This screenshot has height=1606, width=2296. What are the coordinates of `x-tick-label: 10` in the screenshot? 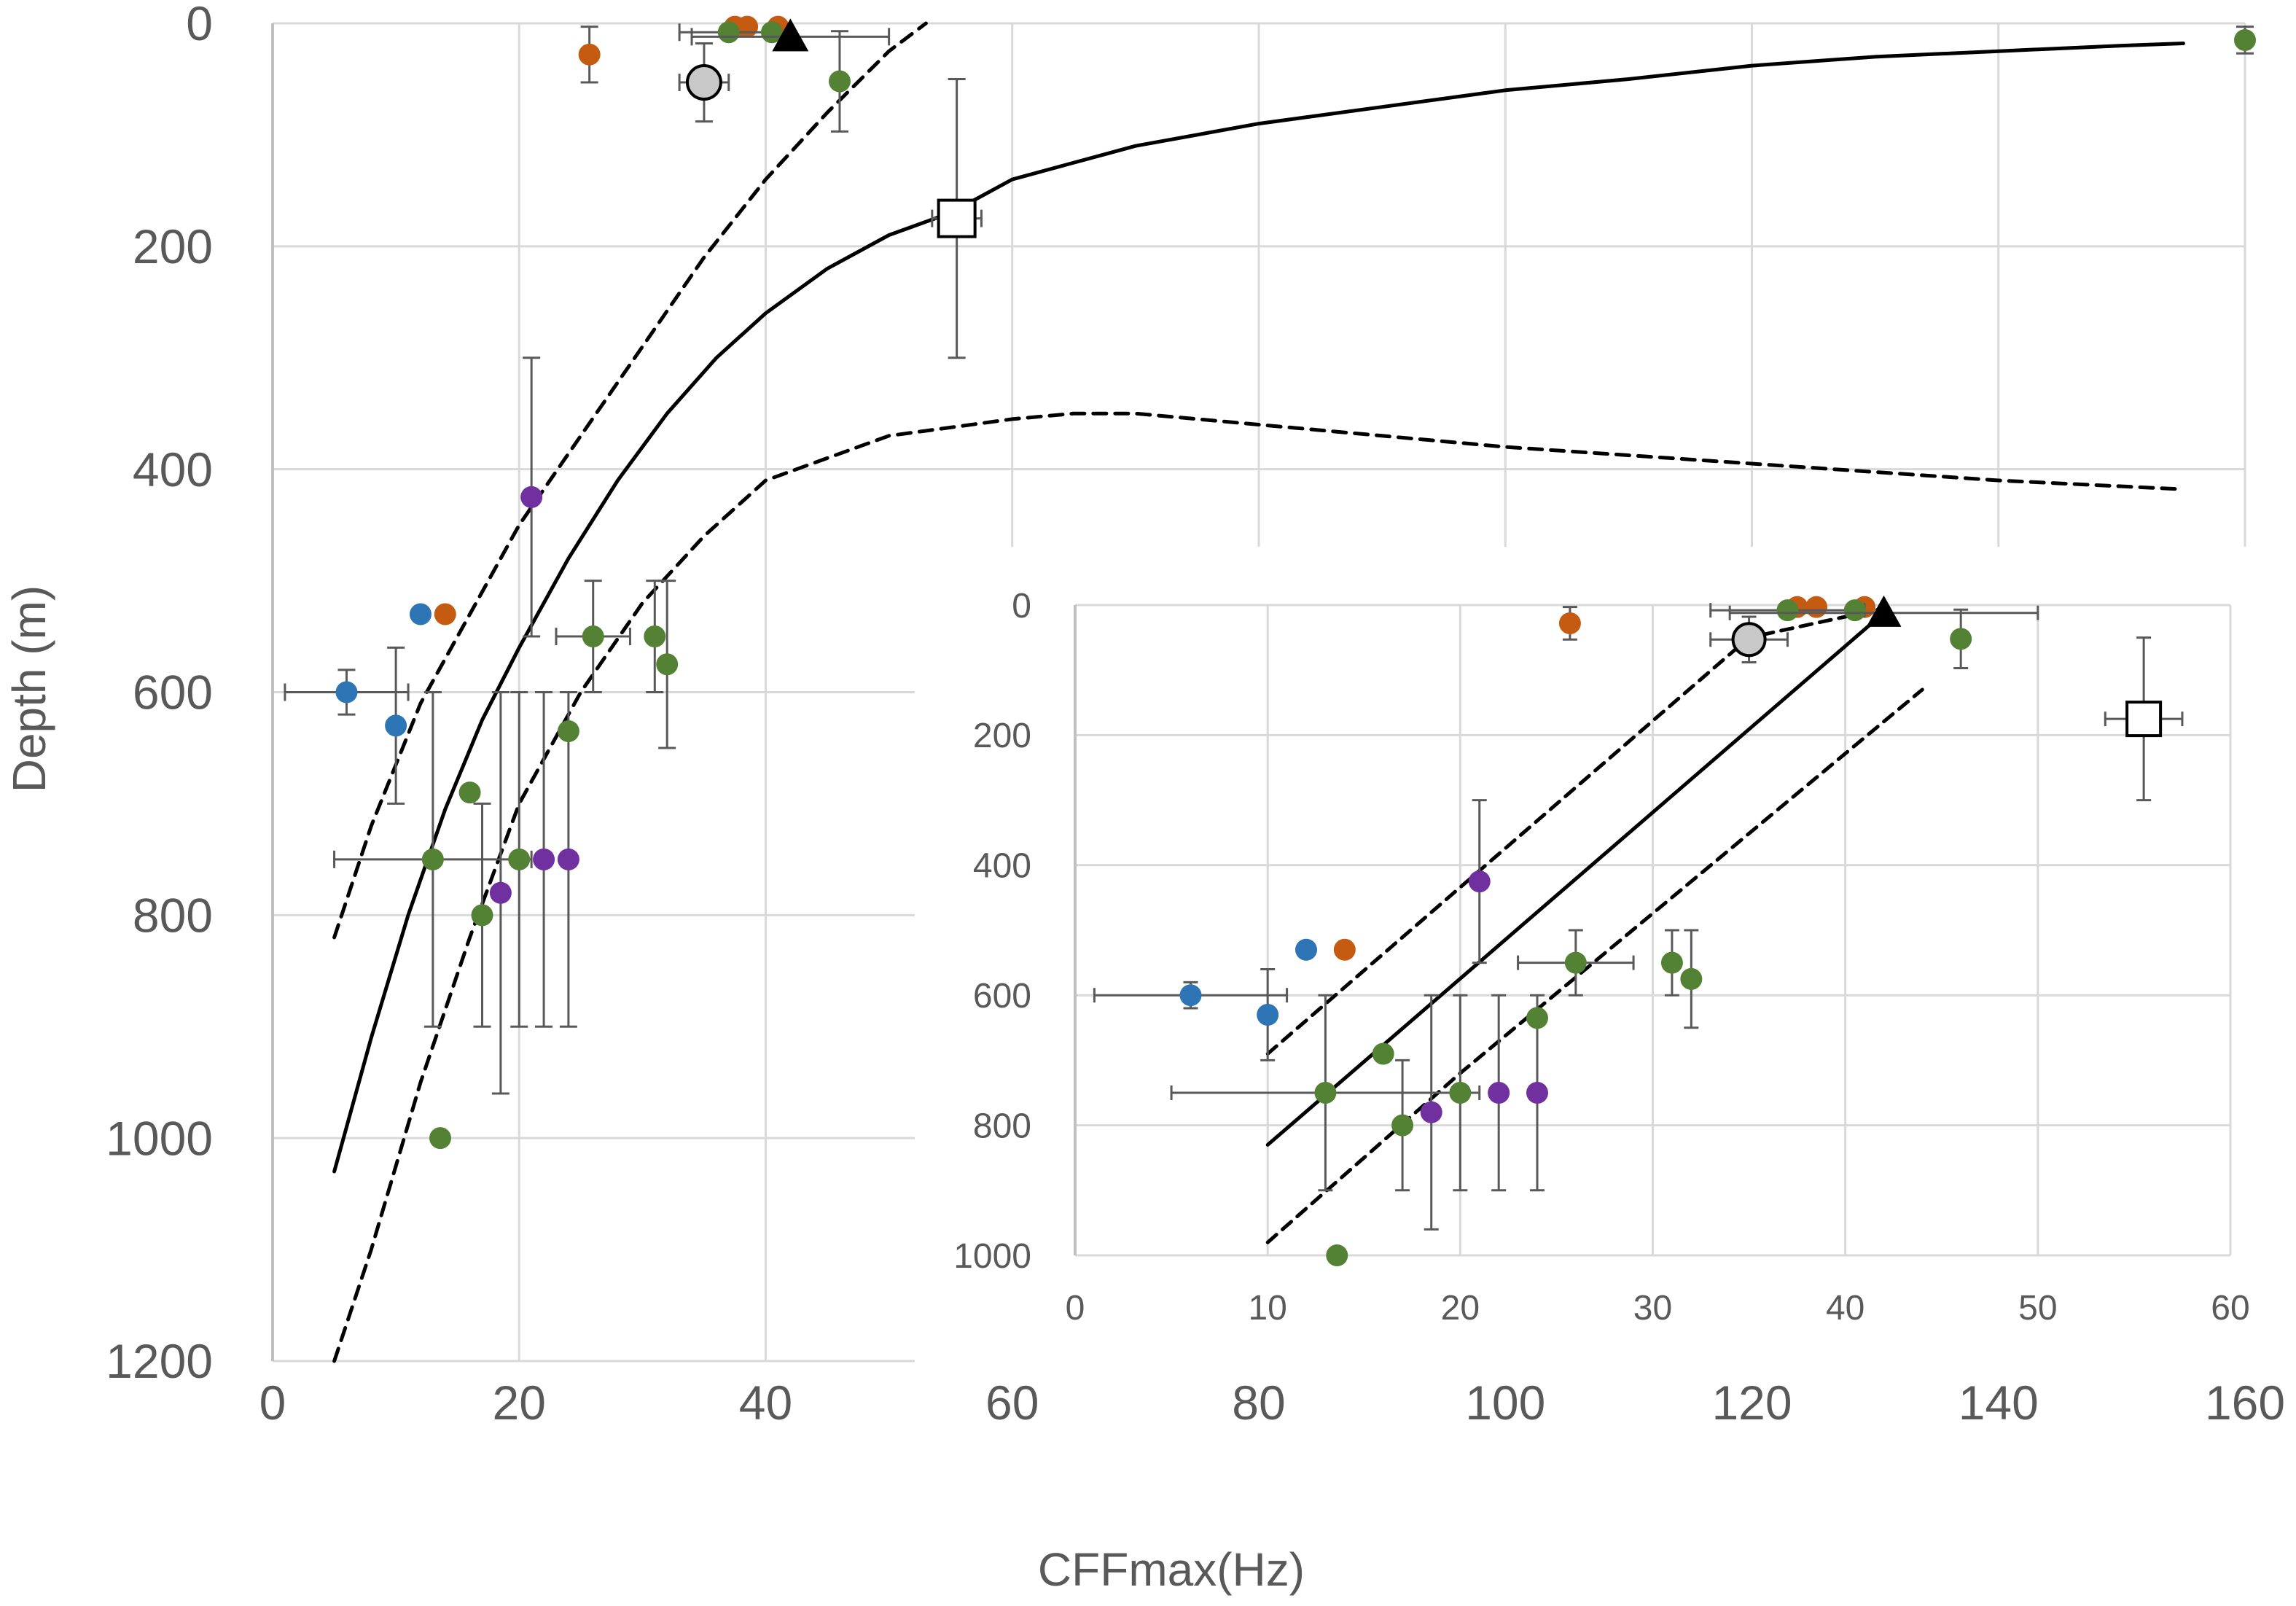 It's located at (1267, 1308).